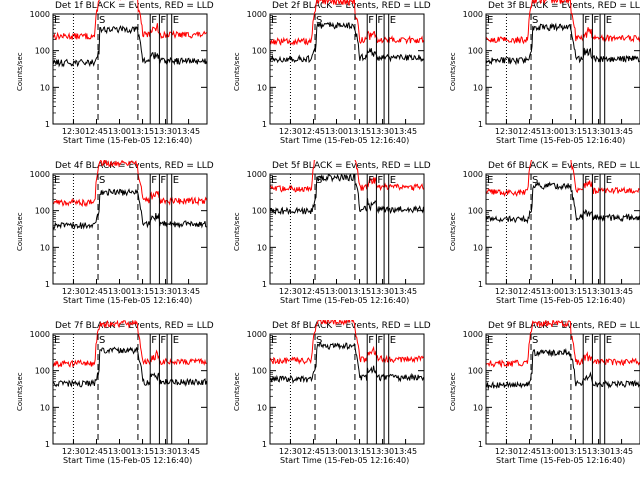 This screenshot has width=640, height=480. What do you see at coordinates (134, 326) in the screenshot?
I see `panel-title: Det 7f BLACK = Events, RED = LLD` at bounding box center [134, 326].